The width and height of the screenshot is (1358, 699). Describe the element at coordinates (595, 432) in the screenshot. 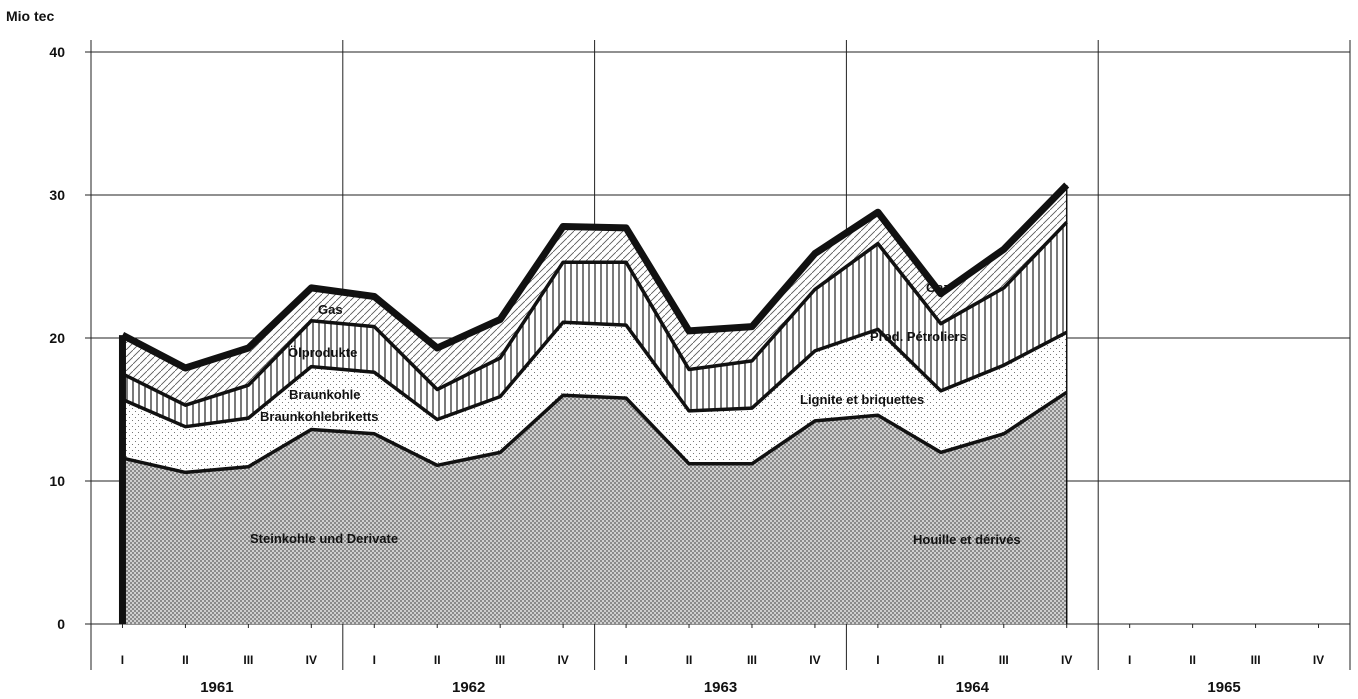

I see `line-coal-top` at that location.